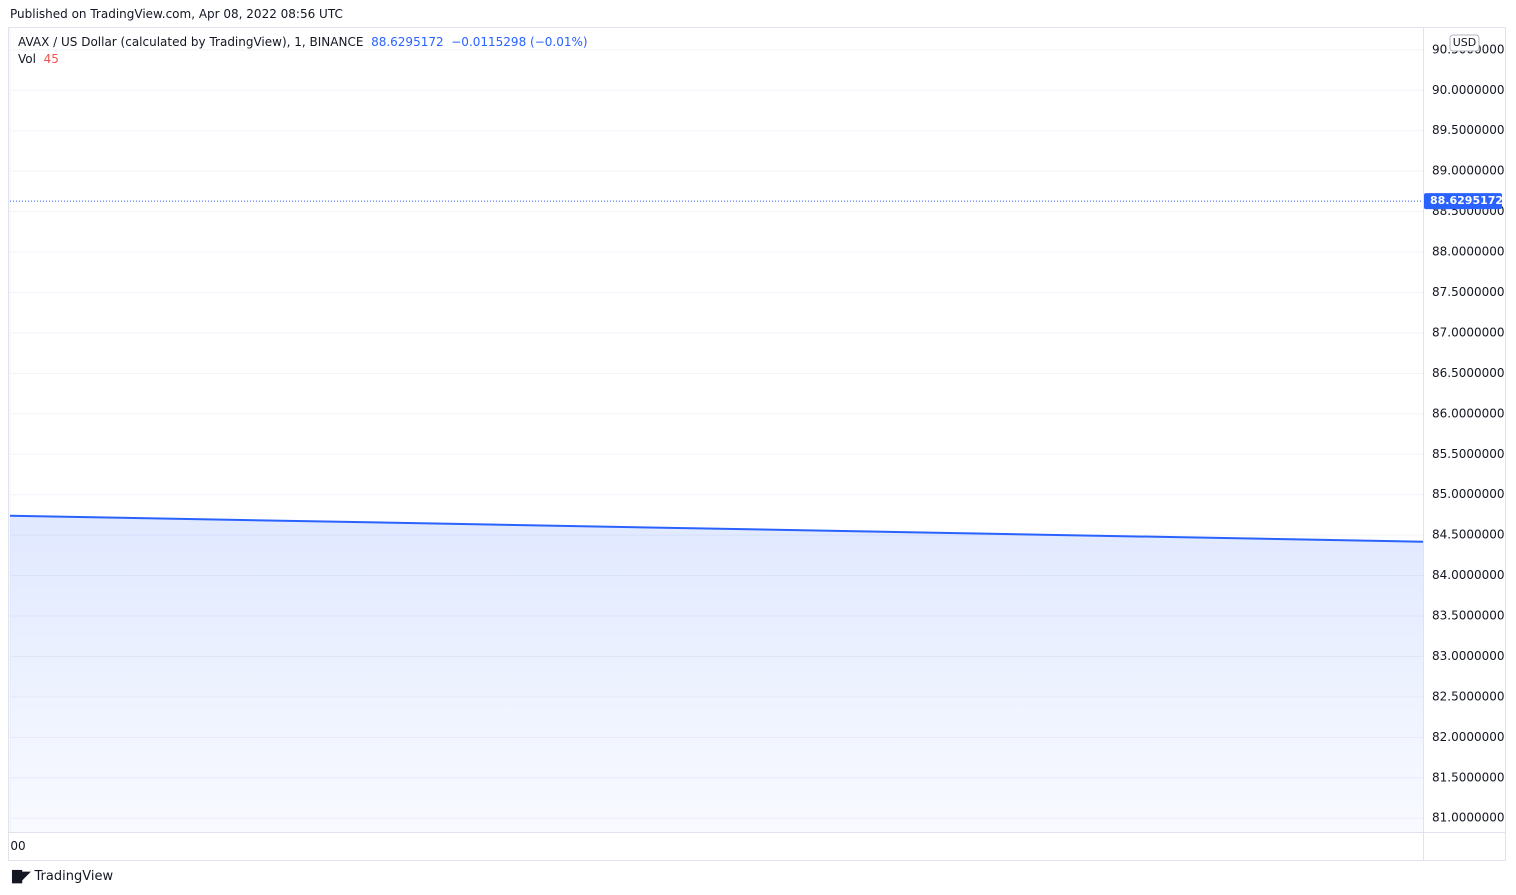 This screenshot has width=1516, height=895. I want to click on brand-logo: ▇◤, so click(21, 876).